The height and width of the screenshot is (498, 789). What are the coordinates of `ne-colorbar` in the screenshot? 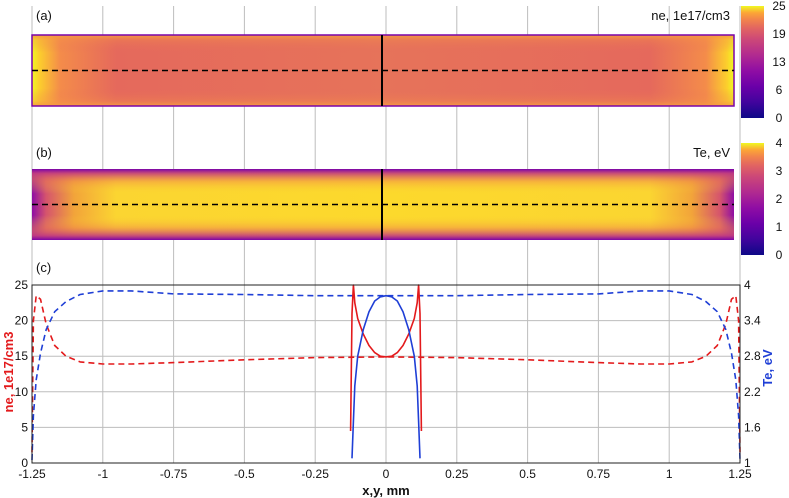 It's located at (752, 62).